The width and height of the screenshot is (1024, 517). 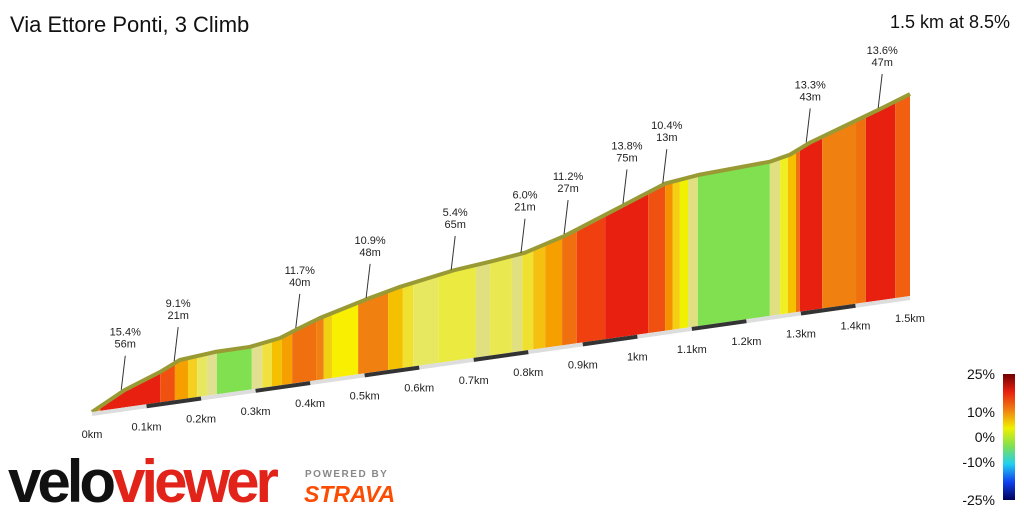 I want to click on annotation-length: 43m, so click(x=810, y=97).